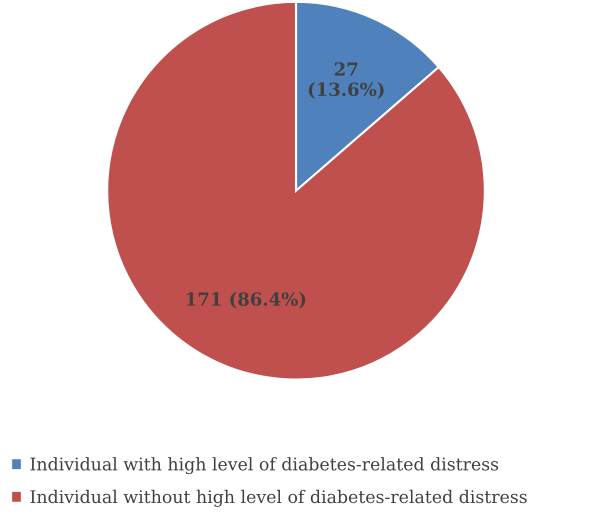  I want to click on data-label: 27 (13.6%), so click(346, 80).